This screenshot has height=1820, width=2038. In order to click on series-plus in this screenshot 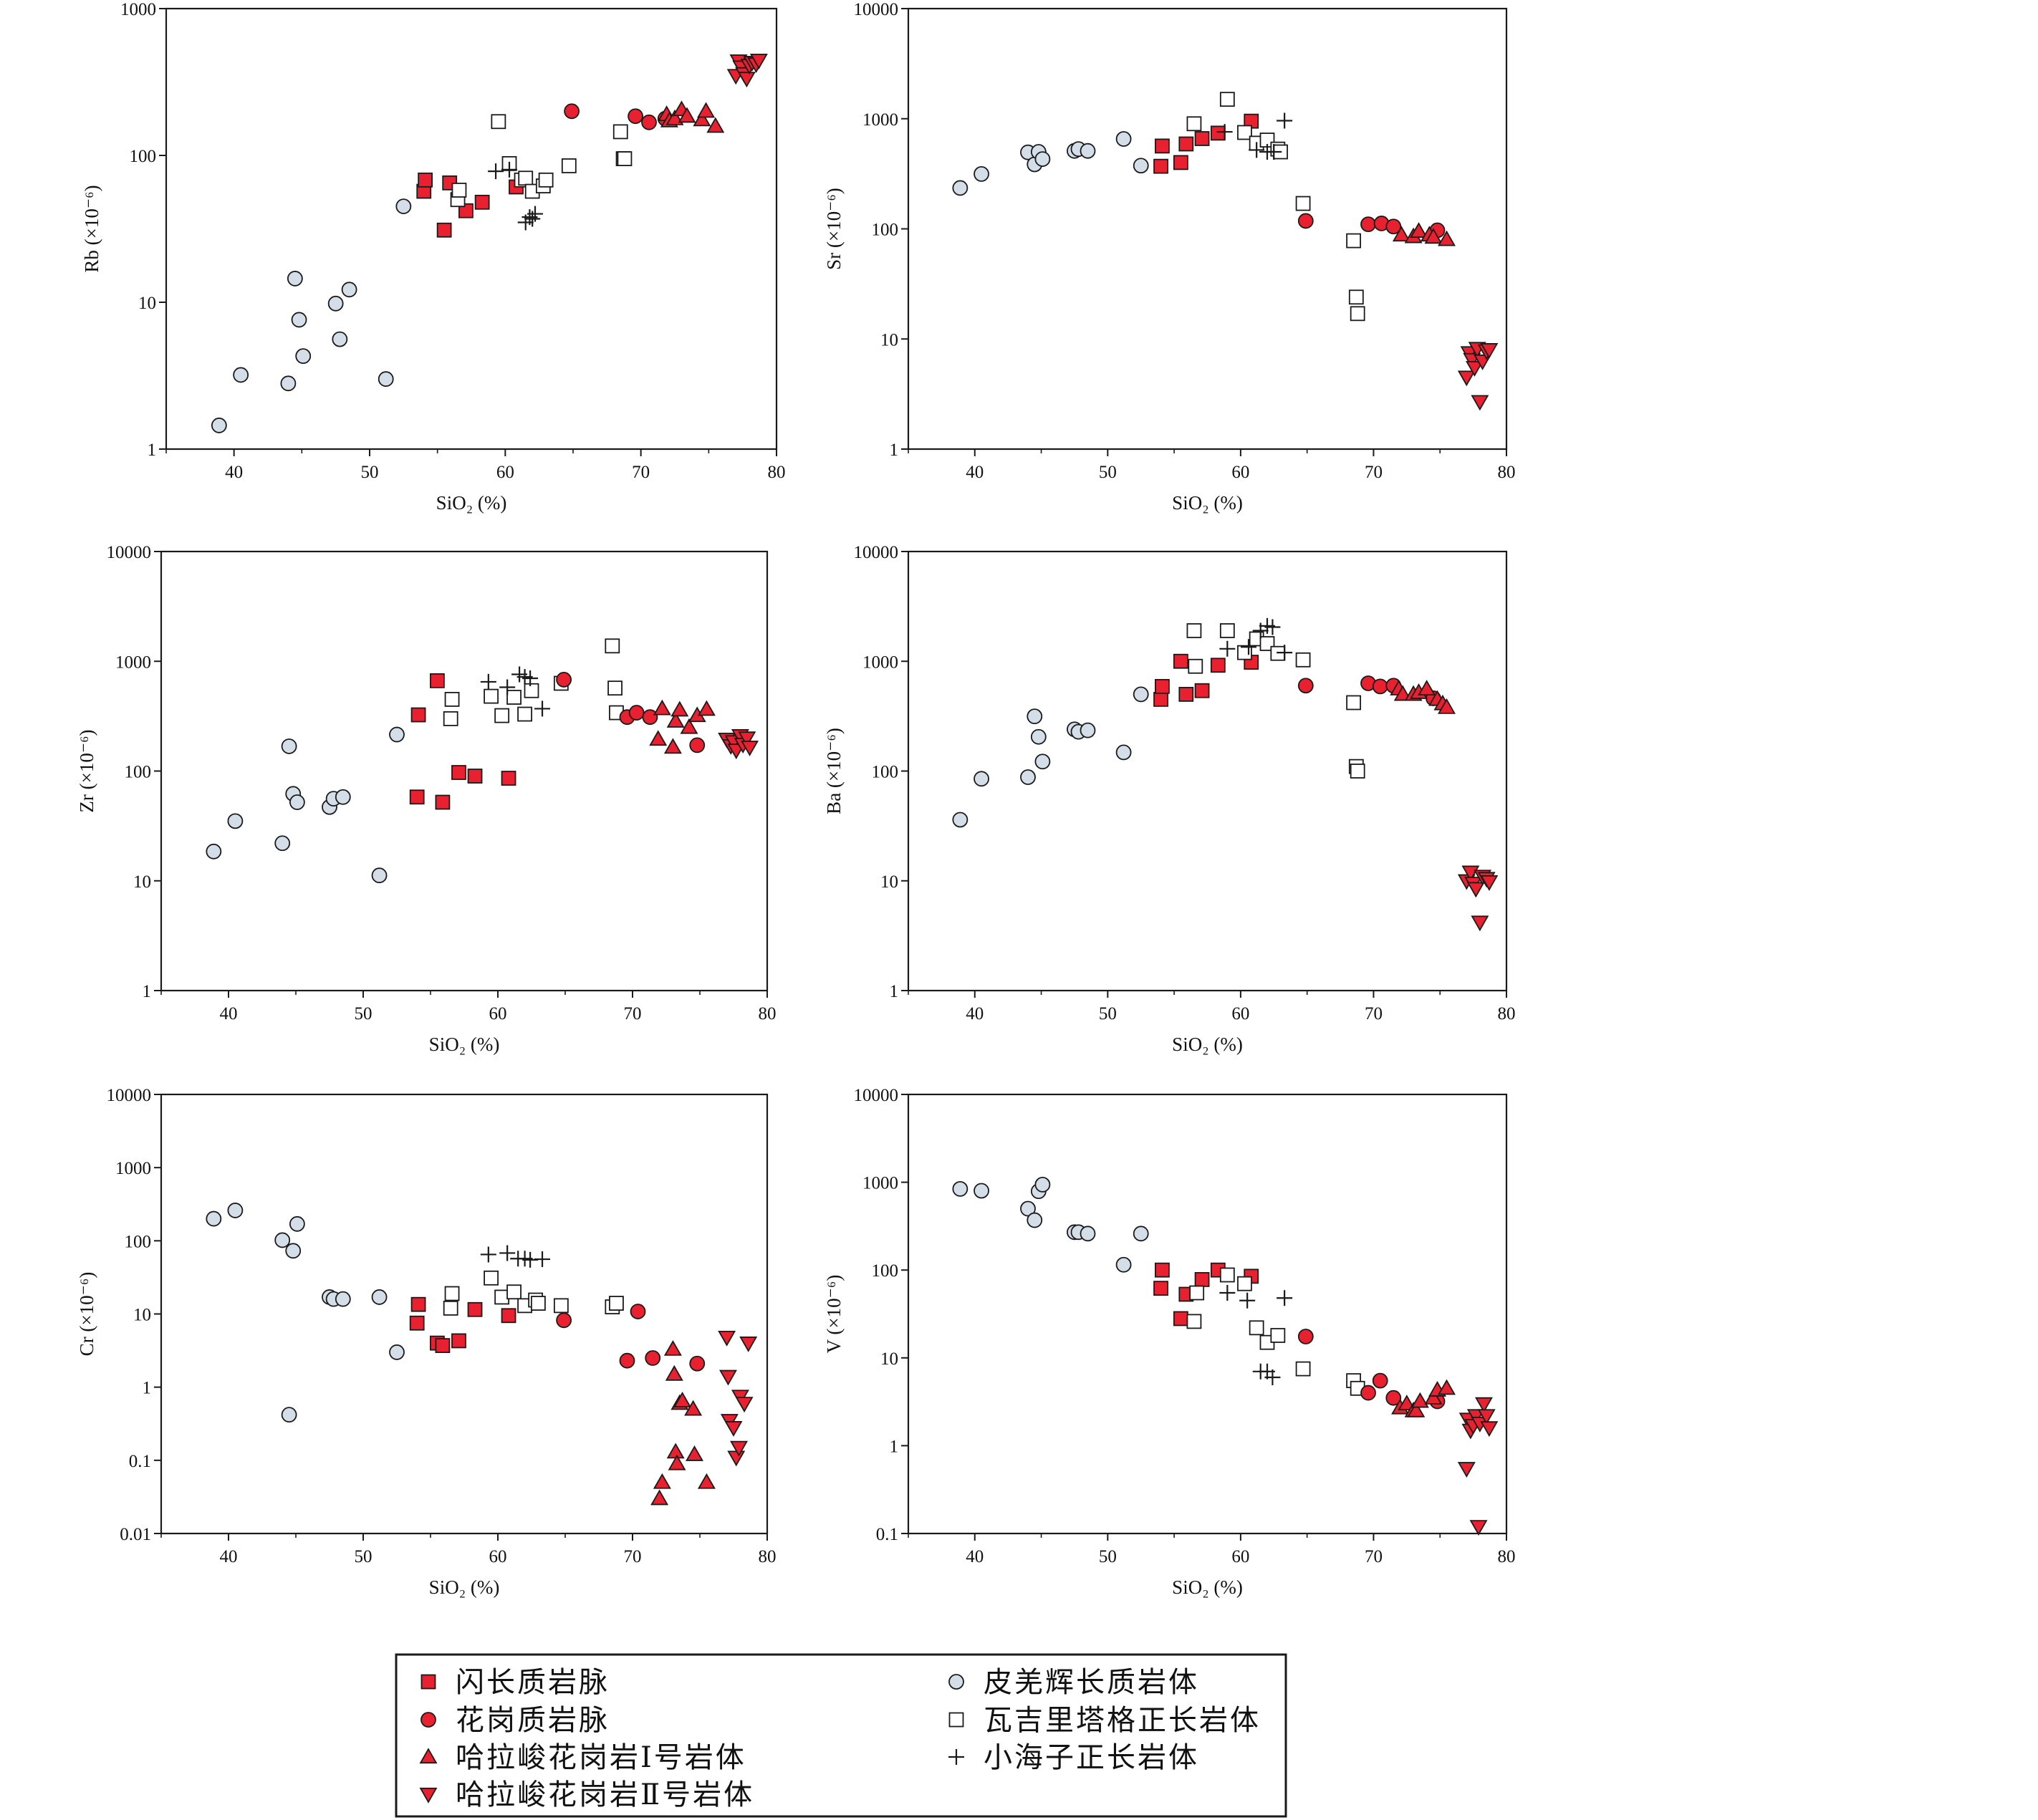, I will do `click(1256, 1335)`.